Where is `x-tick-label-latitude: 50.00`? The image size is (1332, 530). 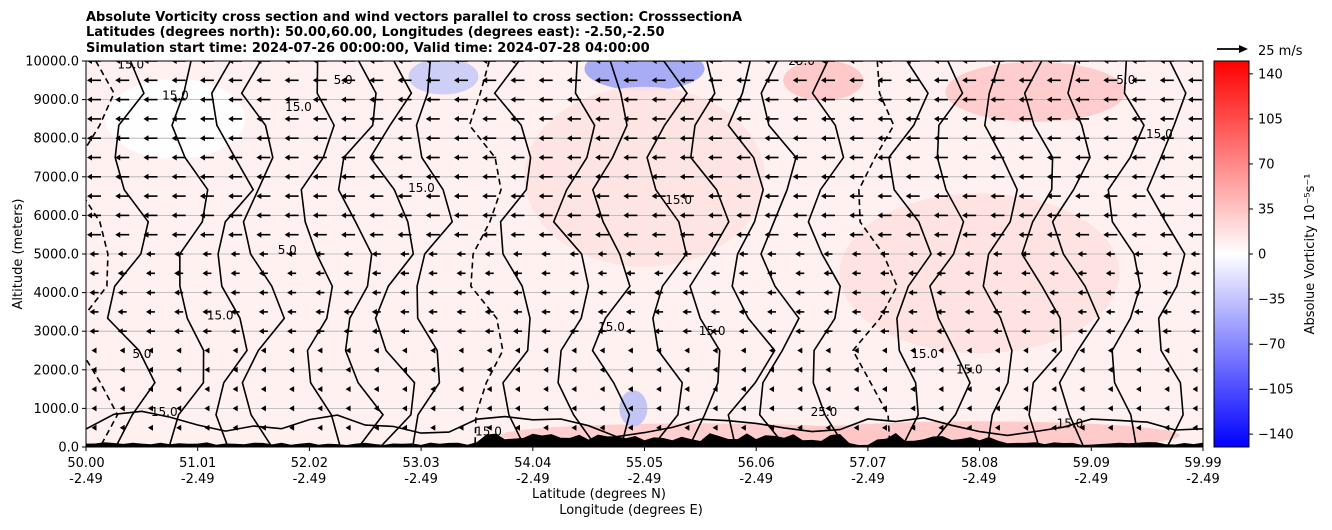
x-tick-label-latitude: 50.00 is located at coordinates (85, 463).